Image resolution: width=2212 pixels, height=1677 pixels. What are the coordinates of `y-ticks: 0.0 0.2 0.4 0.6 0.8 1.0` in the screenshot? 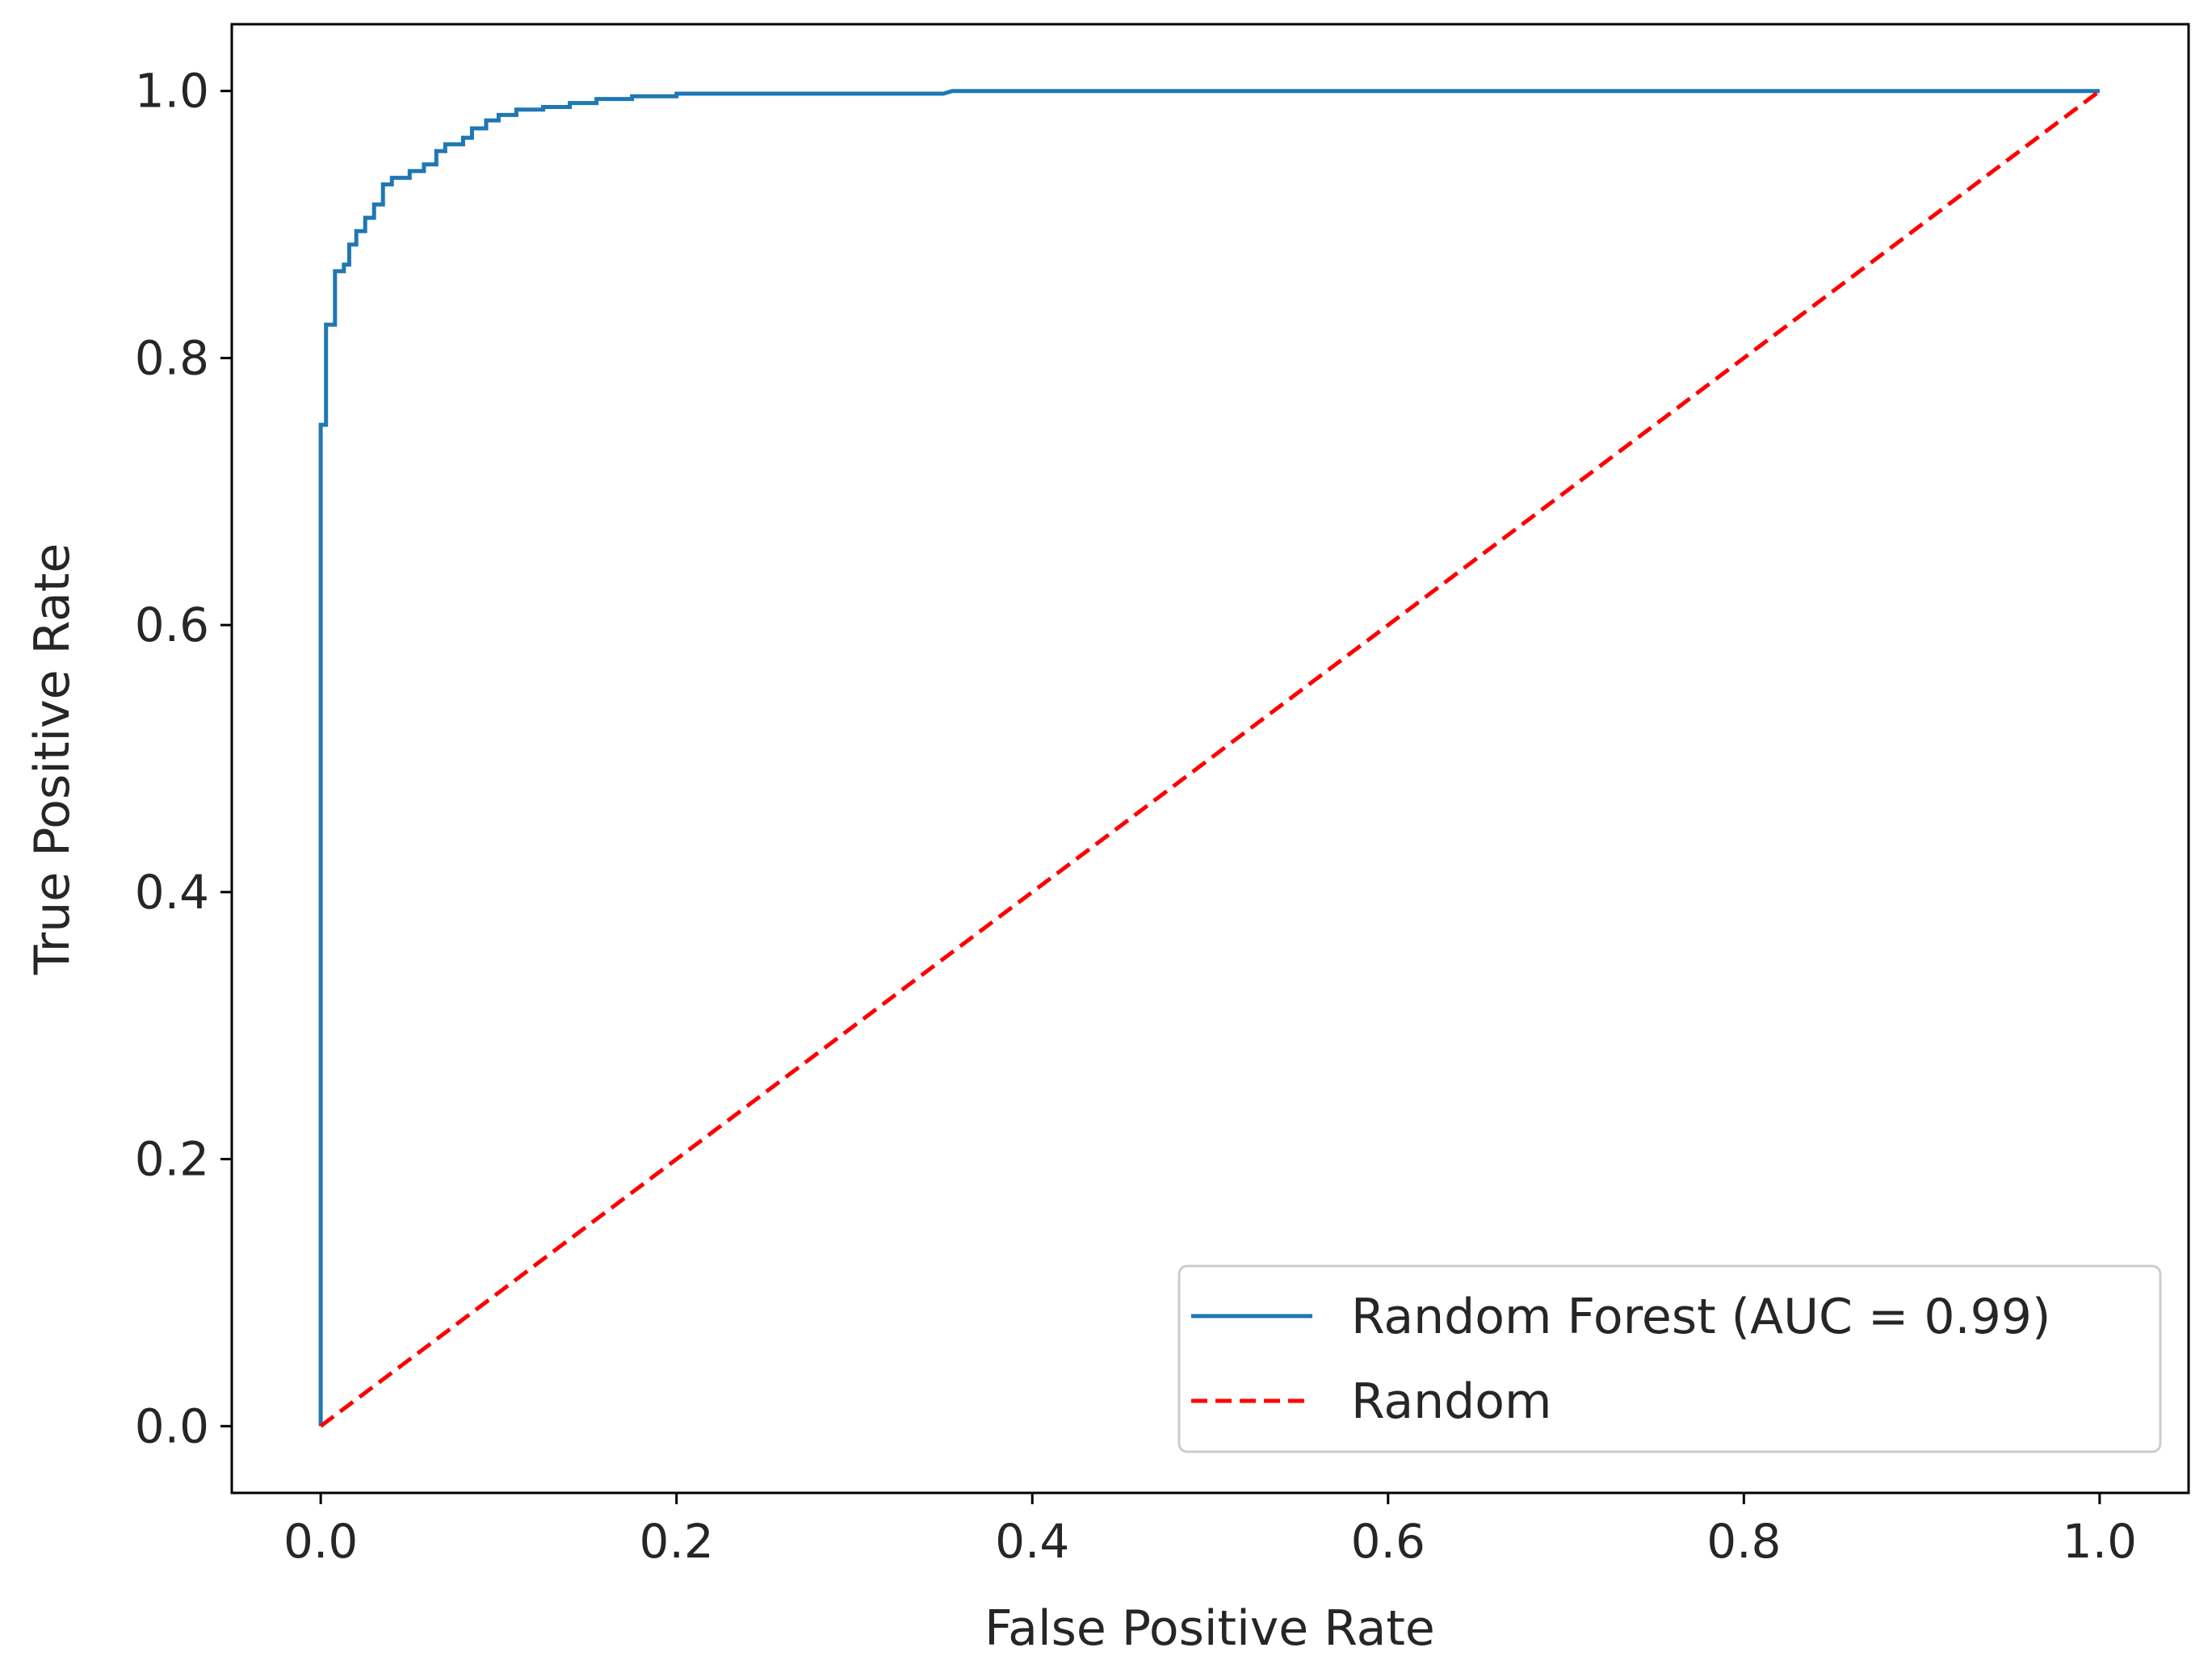 It's located at (183, 758).